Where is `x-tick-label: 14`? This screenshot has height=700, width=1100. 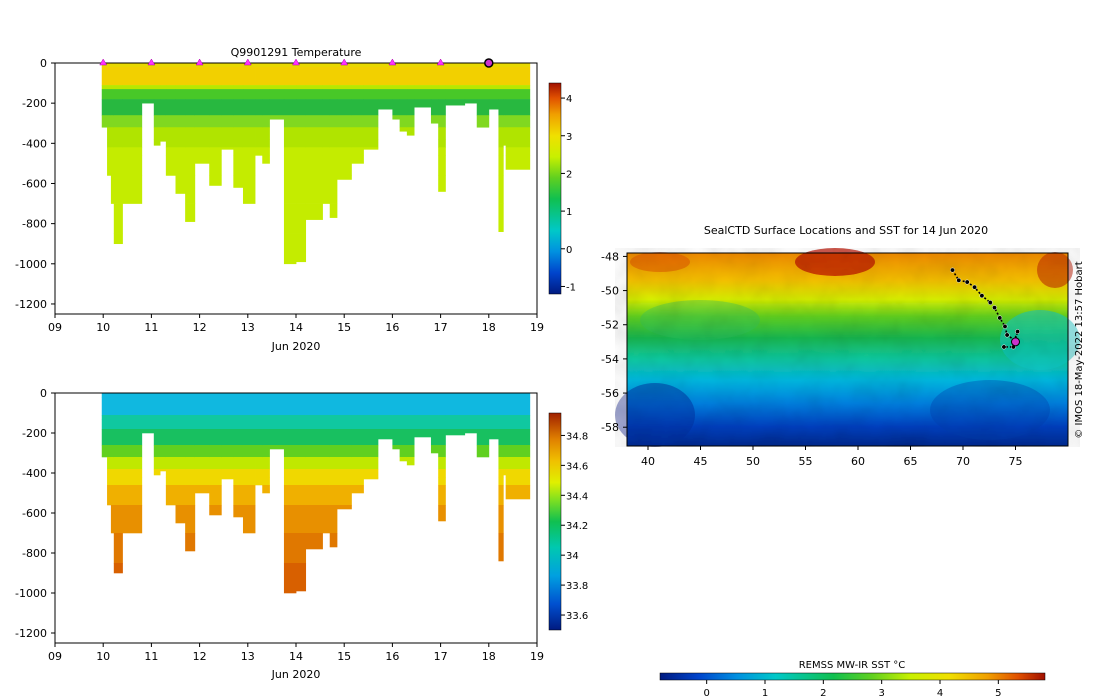 x-tick-label: 14 is located at coordinates (296, 656).